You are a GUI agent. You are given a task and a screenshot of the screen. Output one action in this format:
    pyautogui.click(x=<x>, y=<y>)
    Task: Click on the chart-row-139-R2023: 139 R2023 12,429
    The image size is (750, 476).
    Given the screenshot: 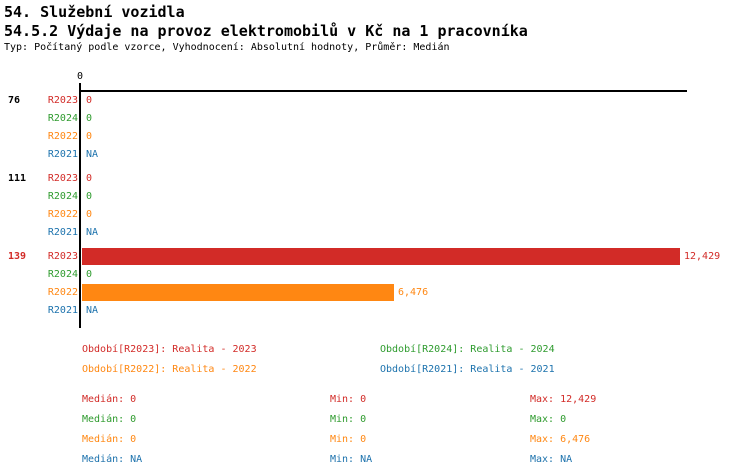 What is the action you would take?
    pyautogui.click(x=375, y=257)
    